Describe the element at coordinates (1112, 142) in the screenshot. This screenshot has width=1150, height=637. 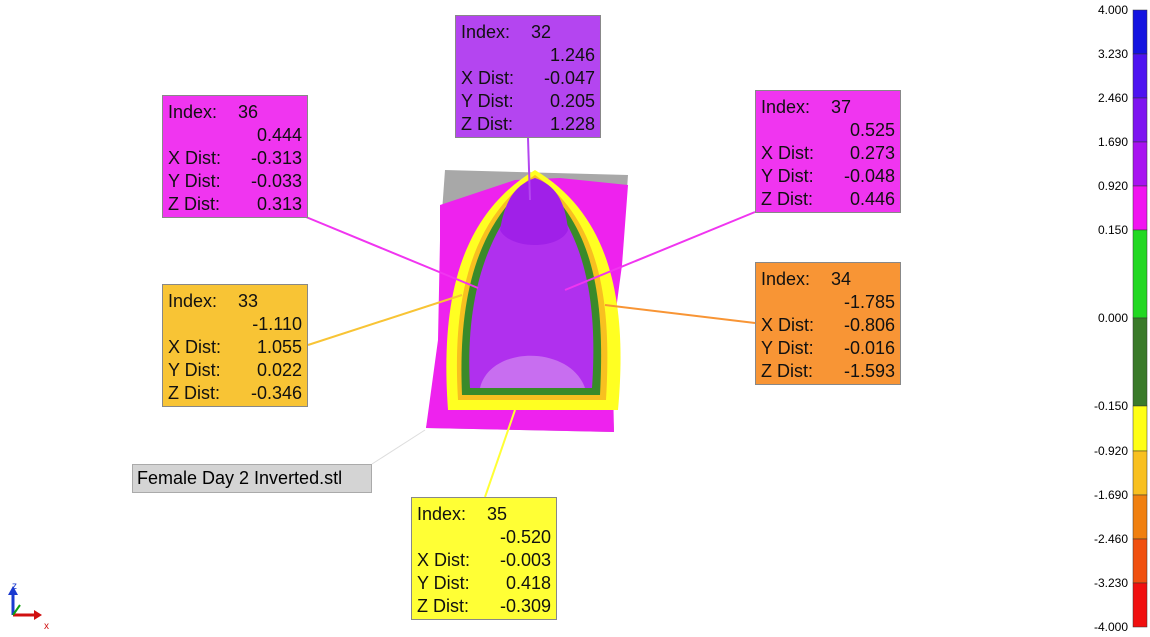
I see `scale-label: 1.690` at that location.